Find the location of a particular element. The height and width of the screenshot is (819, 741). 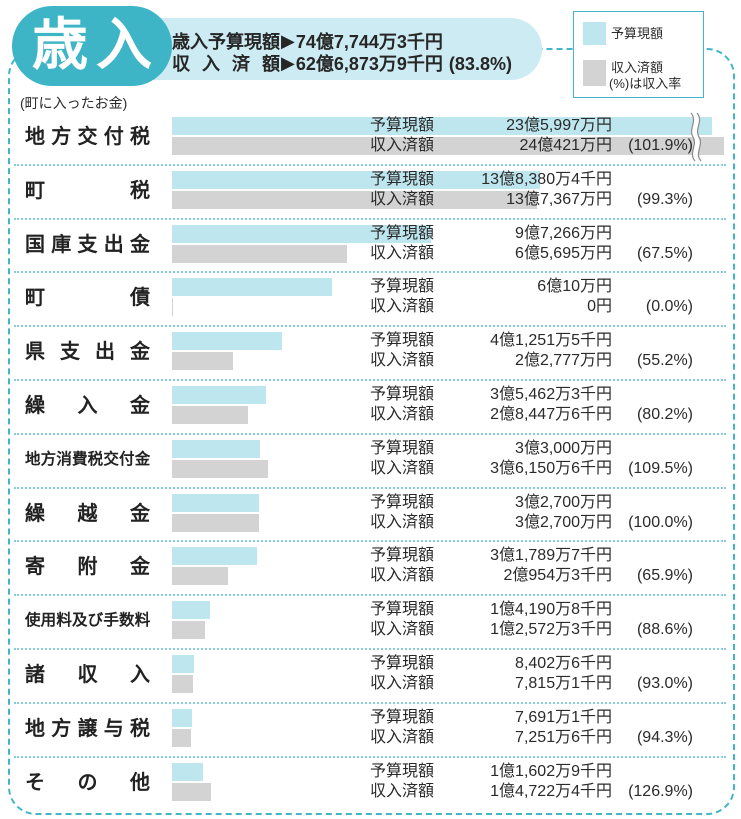

row-label: 地方消費税交付金 is located at coordinates (87, 459).